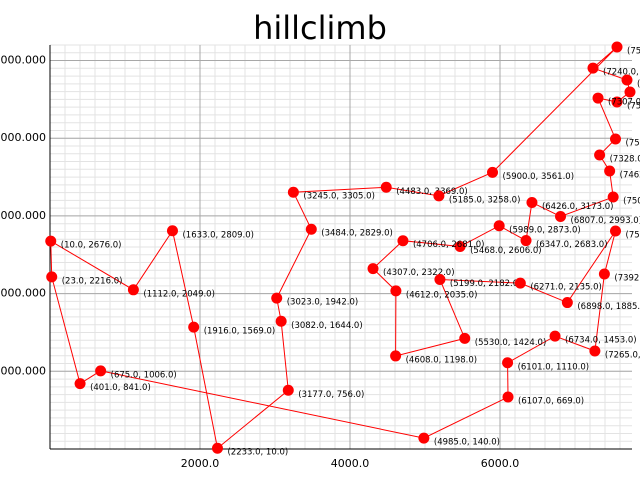 This screenshot has width=640, height=480. What do you see at coordinates (200, 463) in the screenshot?
I see `x-tick-label: 2000.0` at bounding box center [200, 463].